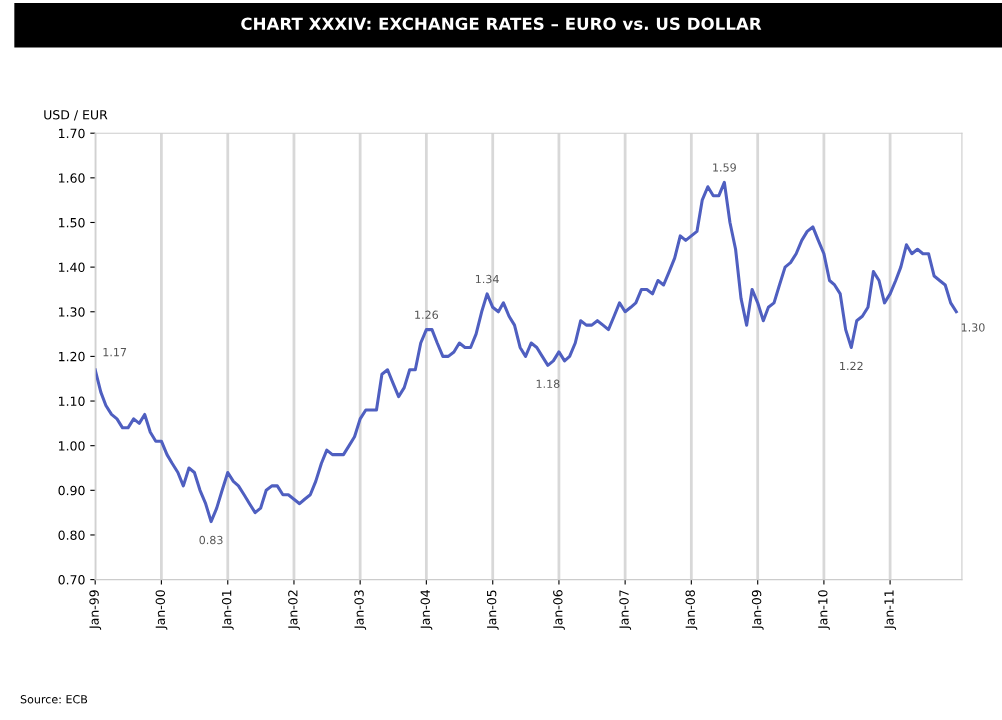 This screenshot has width=1002, height=720. Describe the element at coordinates (211, 540) in the screenshot. I see `annotation: 0.83` at that location.